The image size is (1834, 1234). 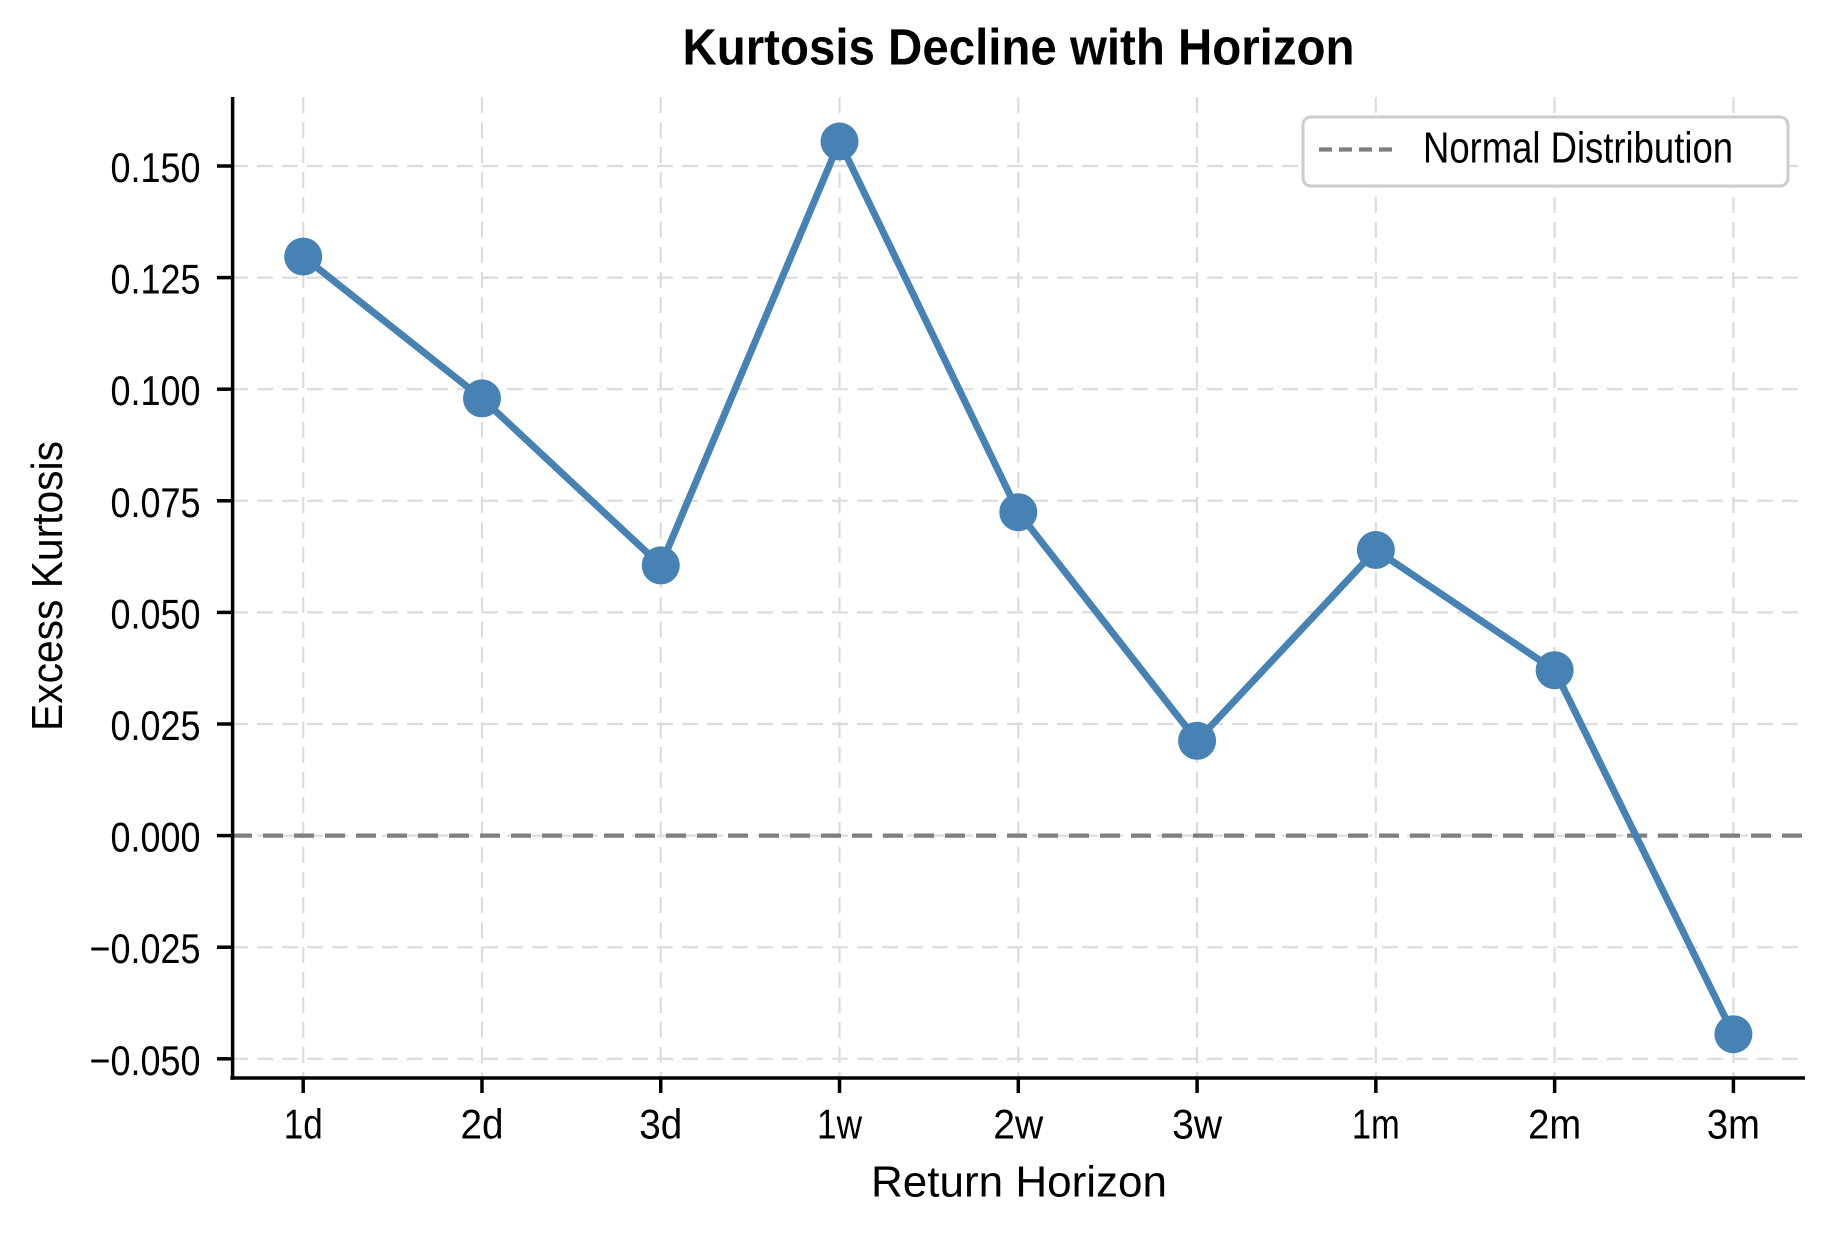 I want to click on svg-text: 0.000, so click(x=156, y=837).